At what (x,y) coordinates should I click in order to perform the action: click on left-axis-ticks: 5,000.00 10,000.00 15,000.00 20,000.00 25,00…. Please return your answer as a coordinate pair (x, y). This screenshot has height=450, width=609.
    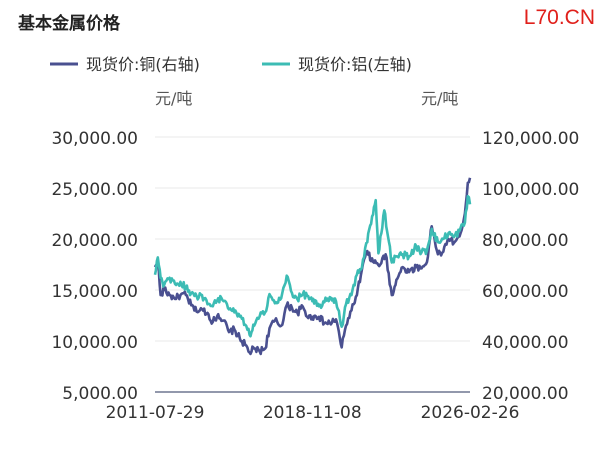
    Looking at the image, I should click on (94, 266).